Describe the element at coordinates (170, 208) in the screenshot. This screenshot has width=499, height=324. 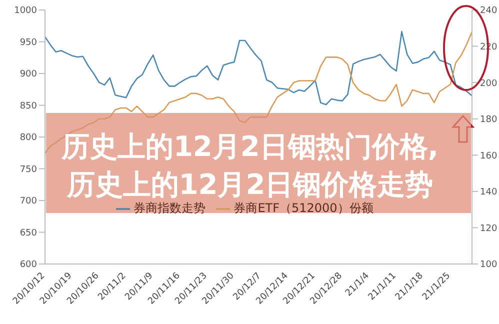
I see `legend-label: 券商指数走势` at that location.